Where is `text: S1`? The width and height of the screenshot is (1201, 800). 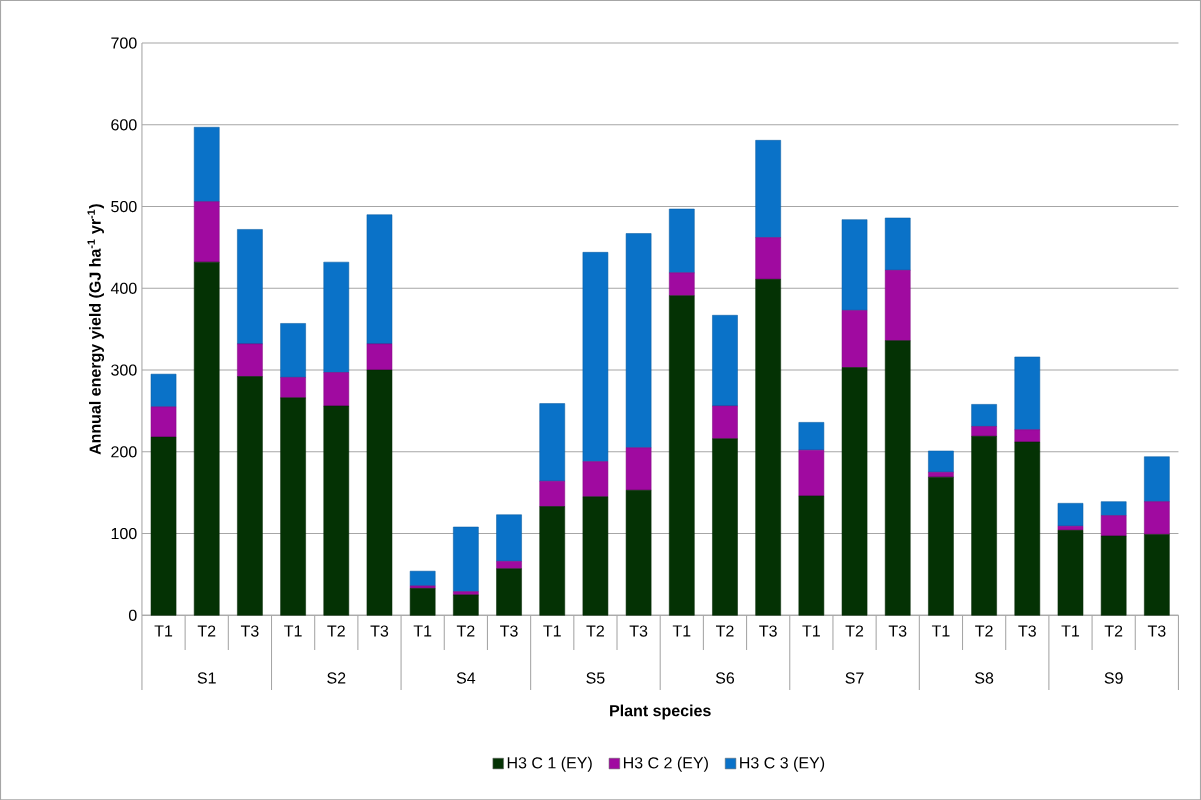 text: S1 is located at coordinates (206, 678).